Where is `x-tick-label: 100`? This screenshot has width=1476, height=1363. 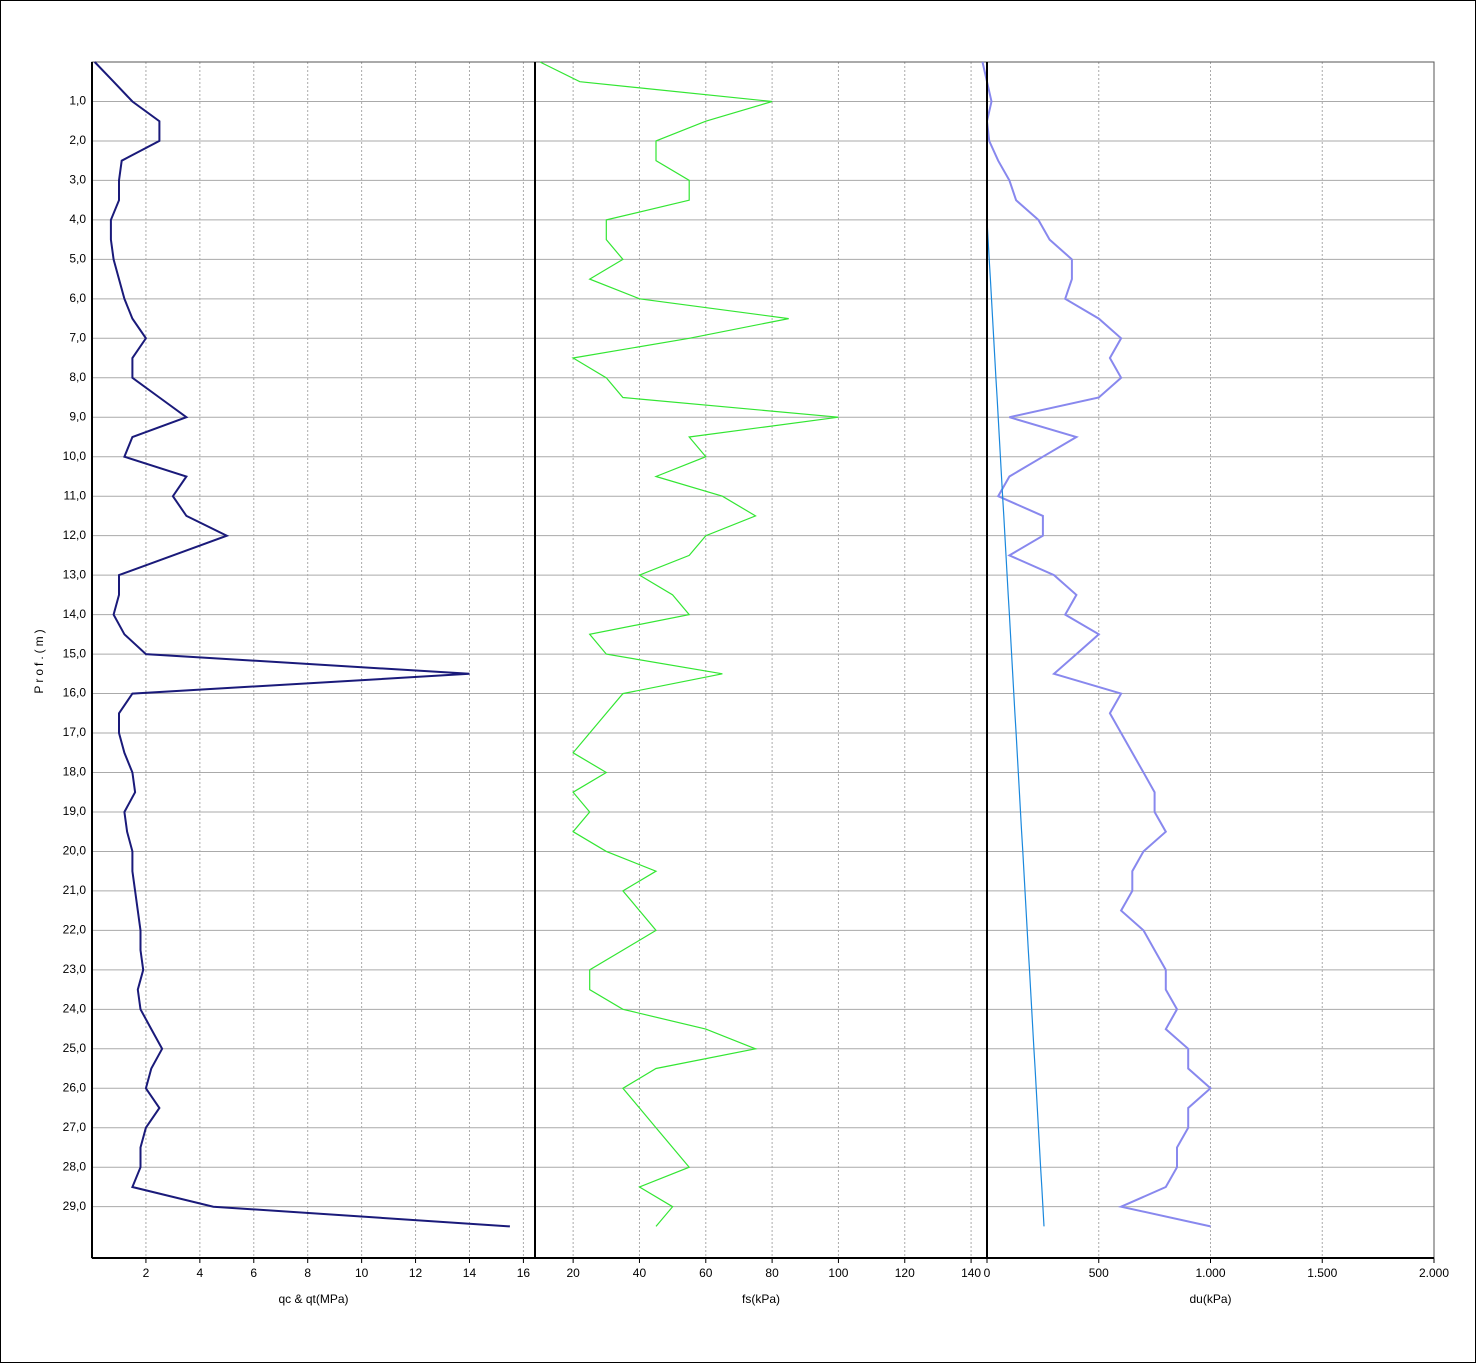 x-tick-label: 100 is located at coordinates (838, 1273).